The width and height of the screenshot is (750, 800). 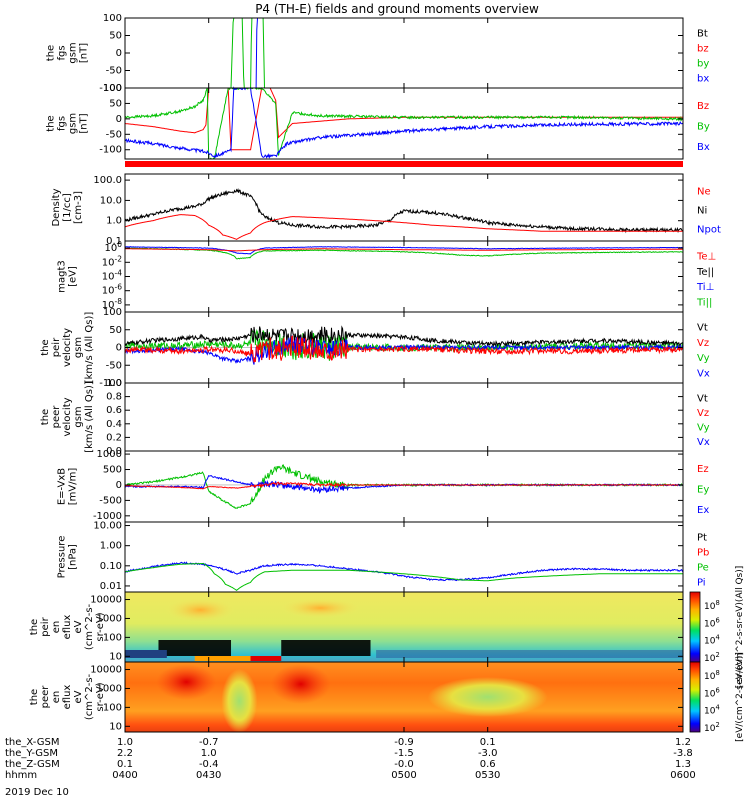 What do you see at coordinates (487, 775) in the screenshot?
I see `x-row-value: 0530` at bounding box center [487, 775].